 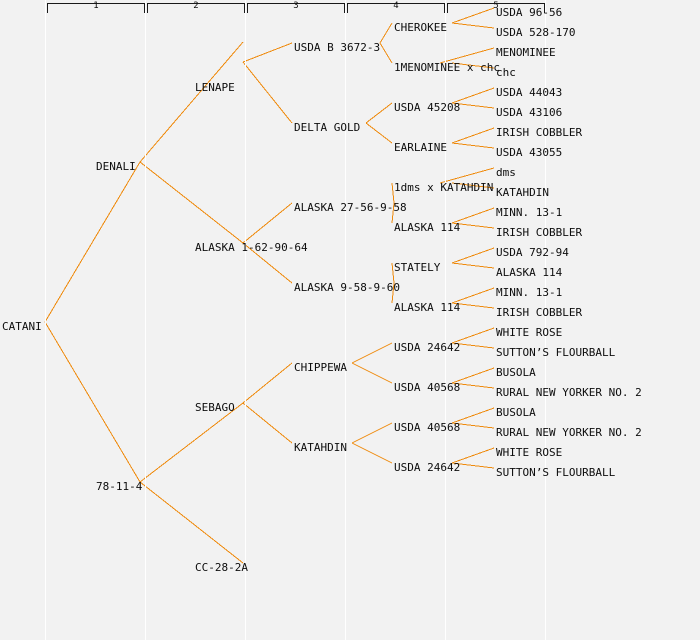 I want to click on pedigree-node-alaska-1-62-90-64: ALASKA 1-62-90-64, so click(x=251, y=247).